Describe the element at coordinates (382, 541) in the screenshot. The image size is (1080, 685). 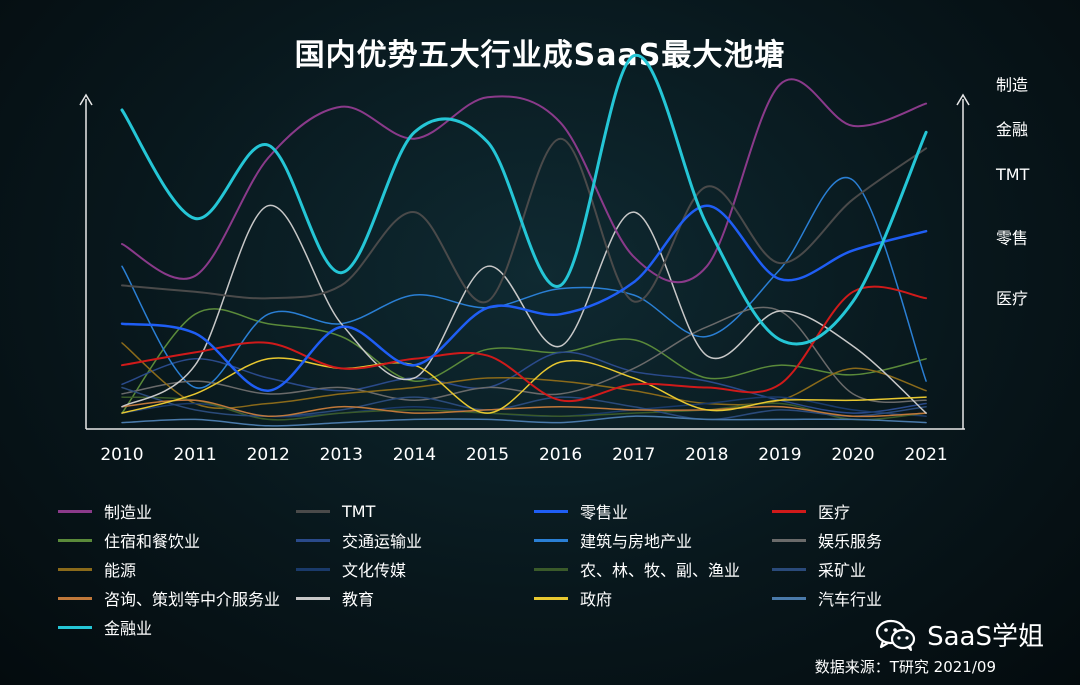
I see `legend-label: 交通运输业` at that location.